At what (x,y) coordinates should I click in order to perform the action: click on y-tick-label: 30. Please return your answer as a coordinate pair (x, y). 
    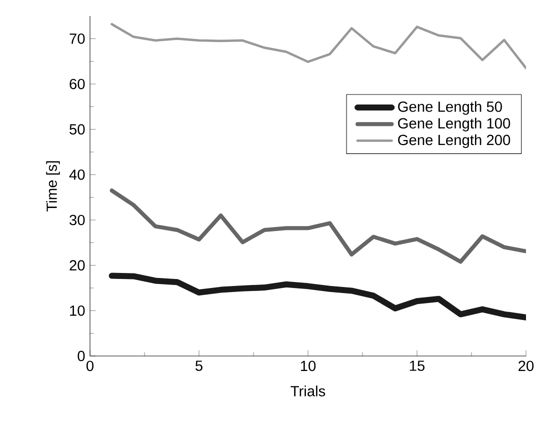
    Looking at the image, I should click on (77, 220).